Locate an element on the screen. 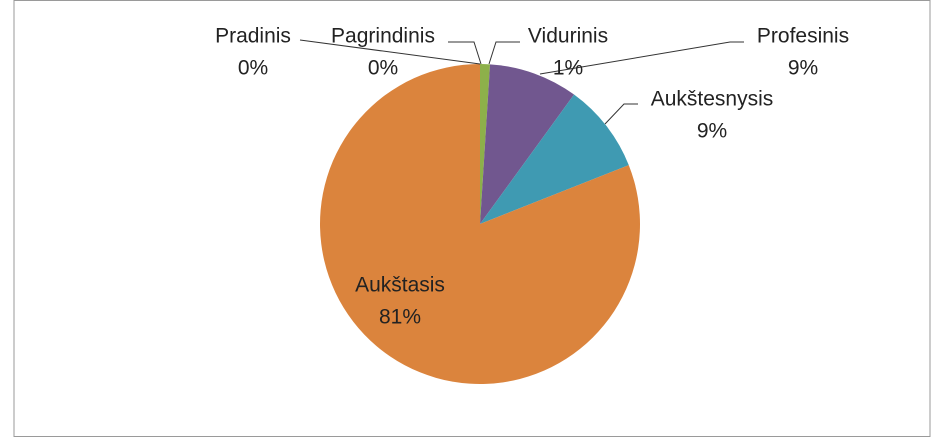 The width and height of the screenshot is (944, 439). slice-label: Profesinis is located at coordinates (803, 36).